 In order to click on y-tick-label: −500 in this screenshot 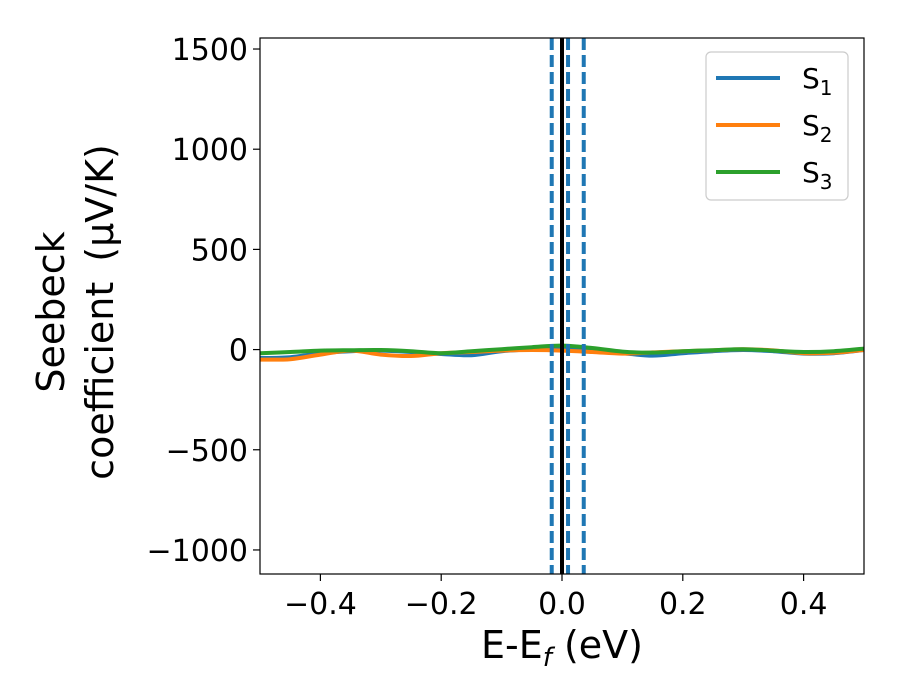, I will do `click(207, 451)`.